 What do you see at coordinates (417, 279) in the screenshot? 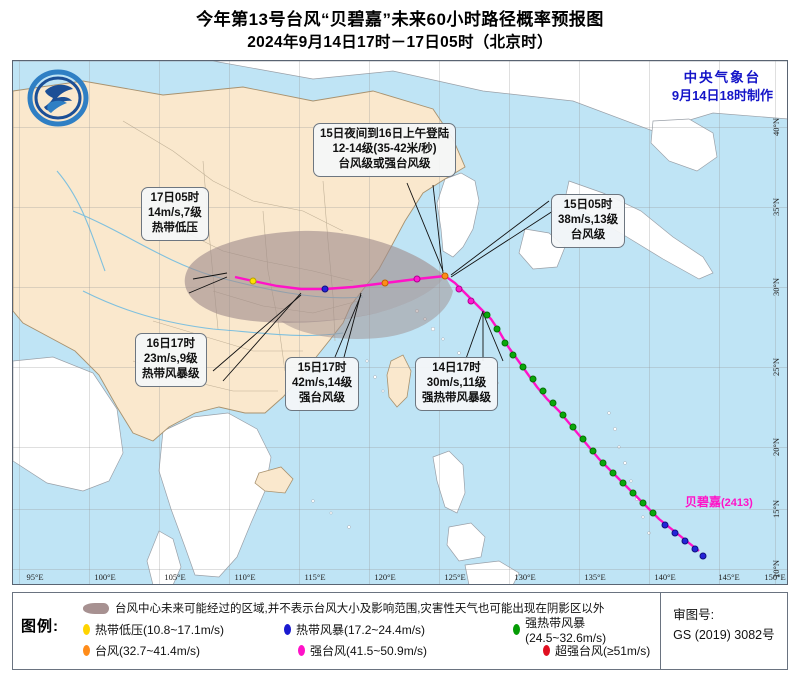
I see `forecast-point-severe-typhoon-15d17` at bounding box center [417, 279].